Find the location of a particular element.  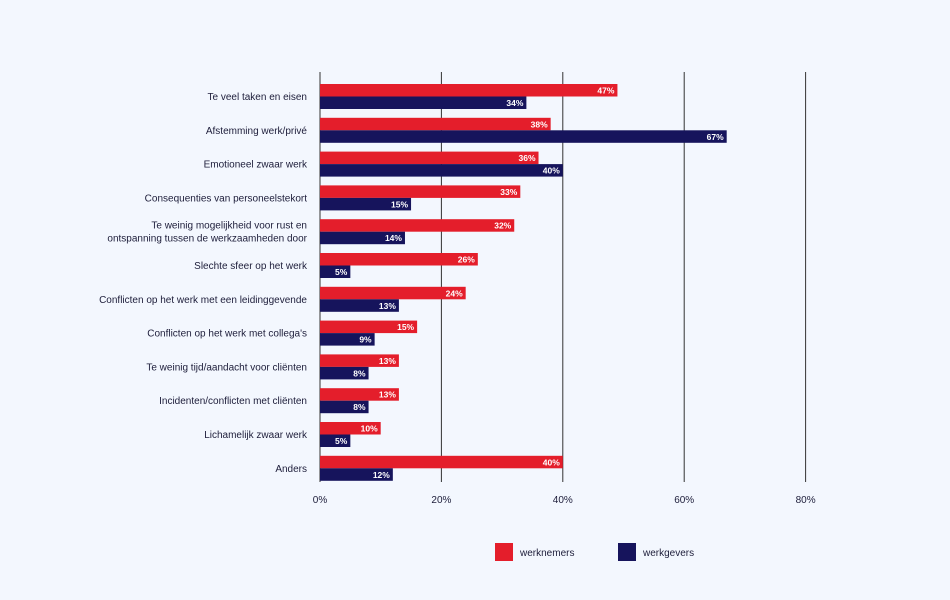

category-label: Te weinig mogelijkheid voor rust en is located at coordinates (229, 226).